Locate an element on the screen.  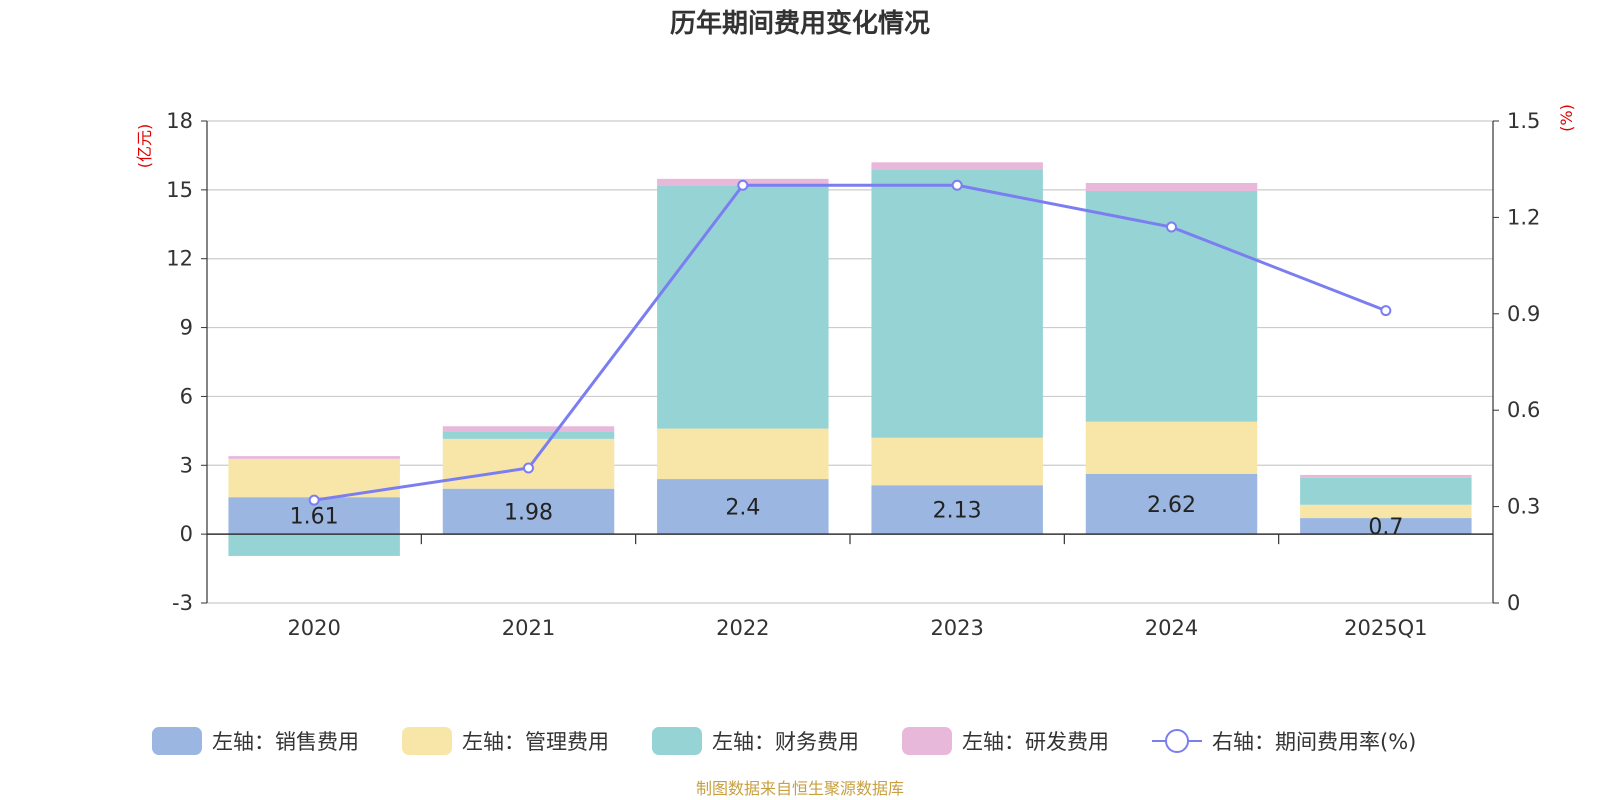
x-tick-label: 2021 is located at coordinates (528, 628).